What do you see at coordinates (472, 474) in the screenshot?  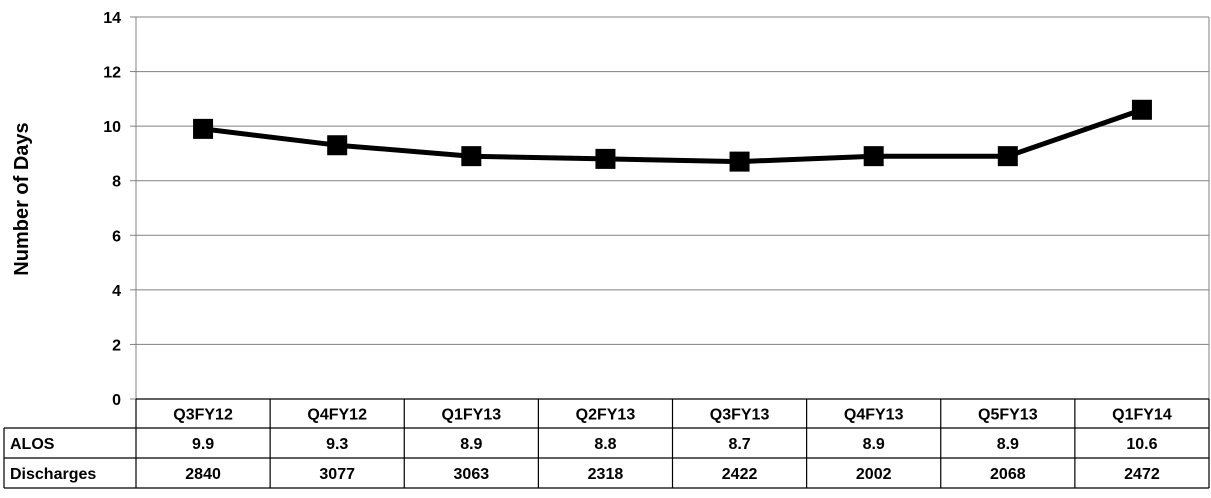 I see `table-cell: 3063` at bounding box center [472, 474].